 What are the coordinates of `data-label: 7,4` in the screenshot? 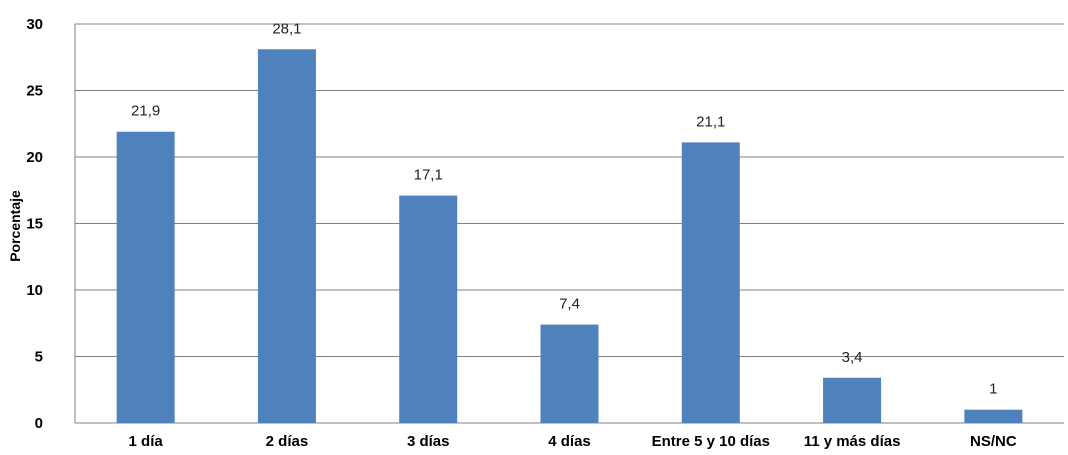 It's located at (569, 304).